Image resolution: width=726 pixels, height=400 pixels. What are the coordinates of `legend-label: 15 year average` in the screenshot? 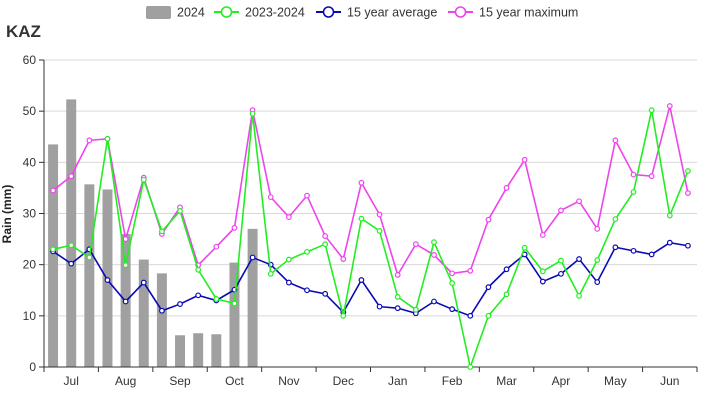 It's located at (392, 13).